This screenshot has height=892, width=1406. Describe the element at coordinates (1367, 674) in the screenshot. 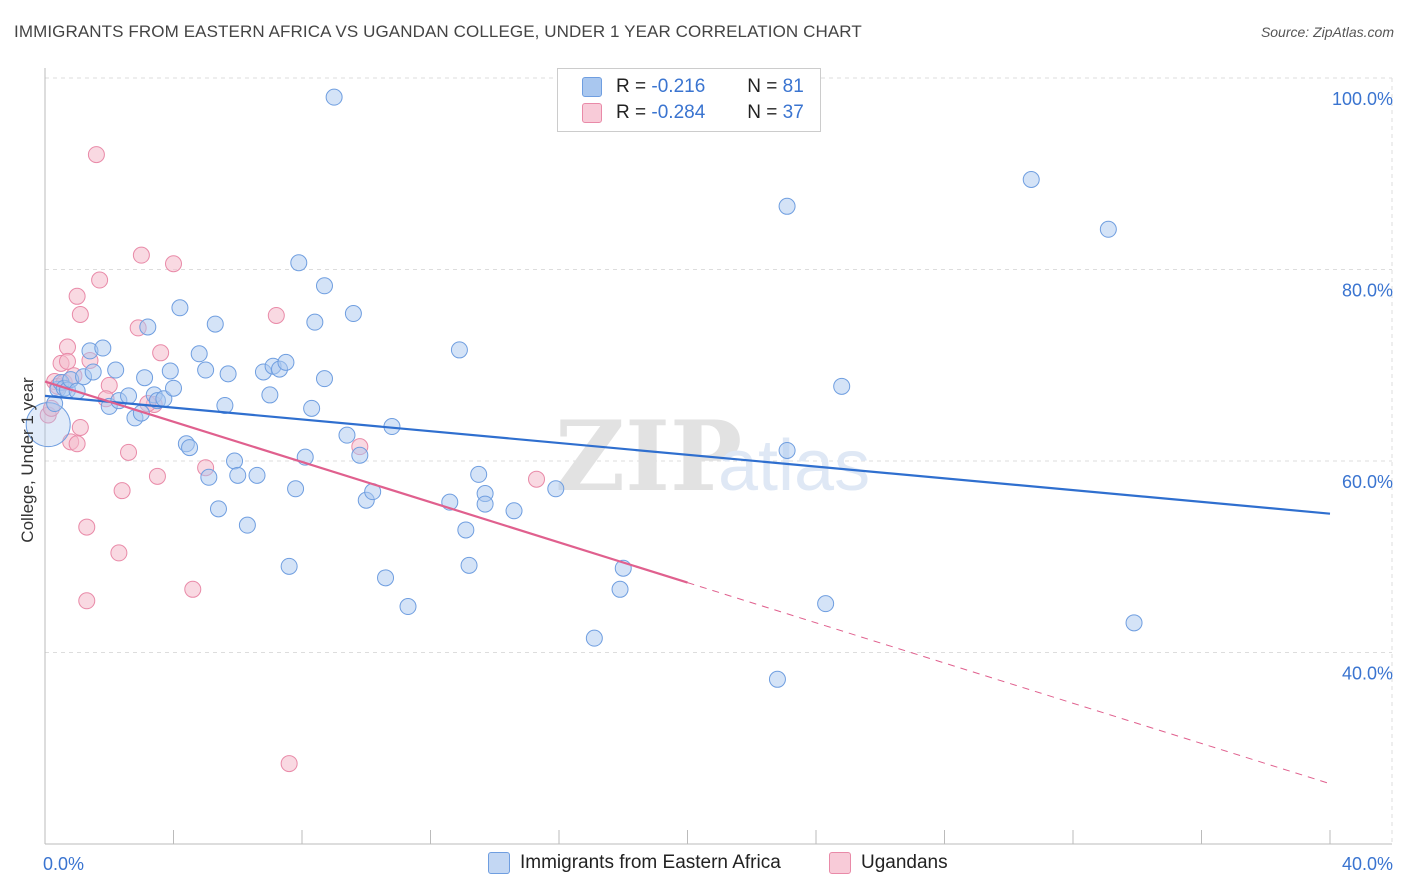

I see `y-tick-label: 40.0%` at that location.